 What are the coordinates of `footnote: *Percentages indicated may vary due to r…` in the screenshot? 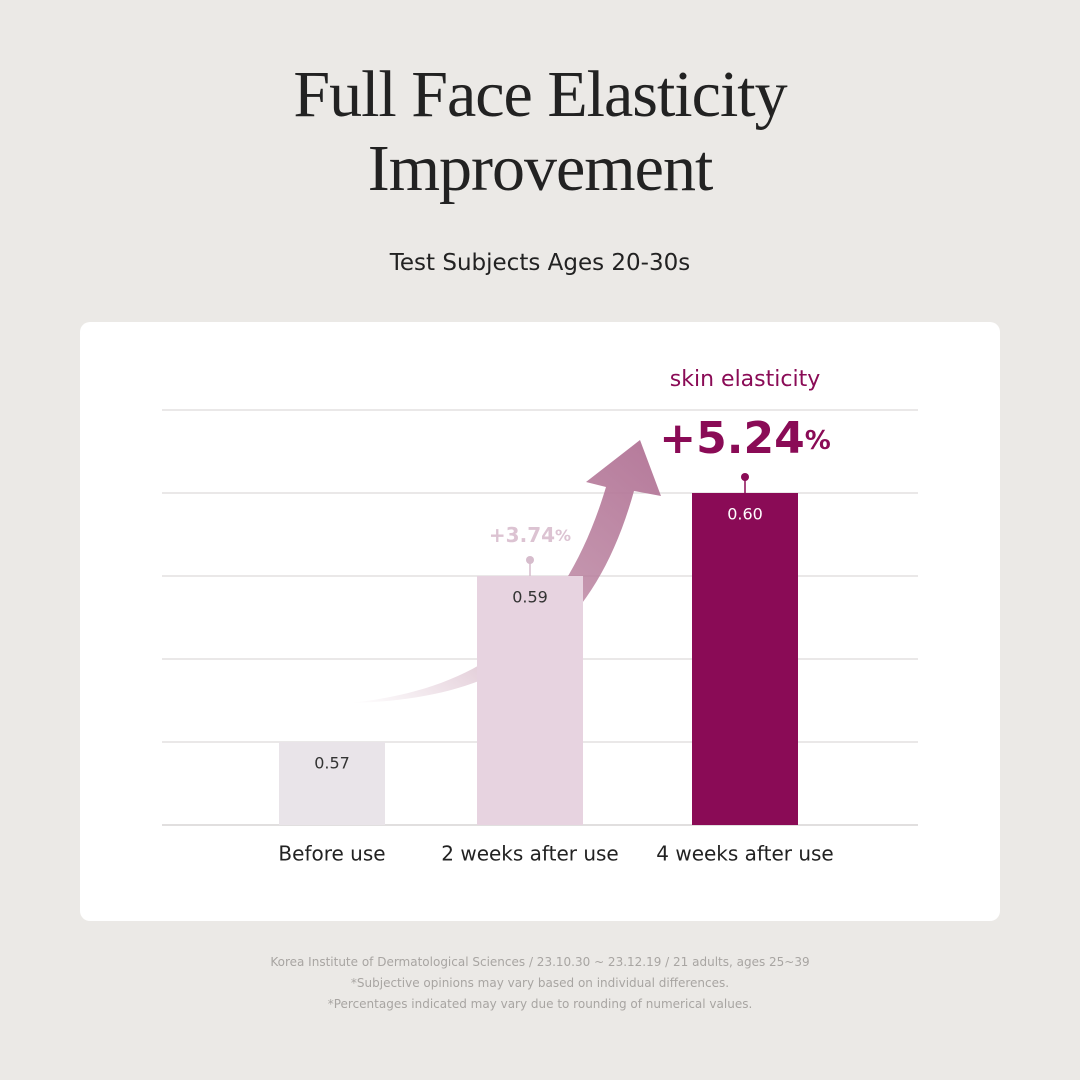 It's located at (540, 1004).